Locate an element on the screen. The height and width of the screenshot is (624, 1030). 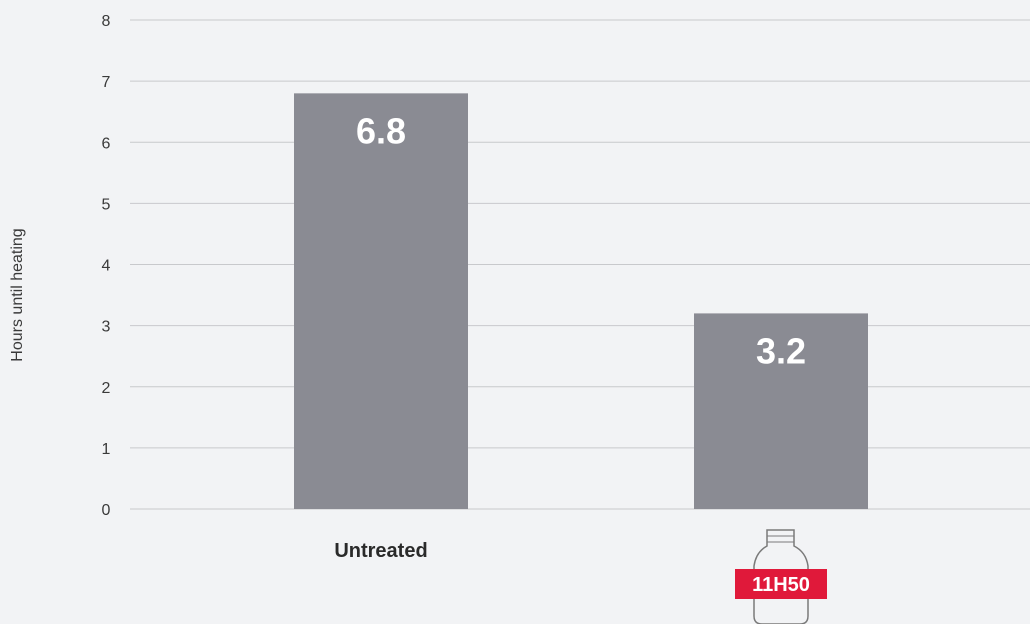
y-tick-label: 5 is located at coordinates (106, 204).